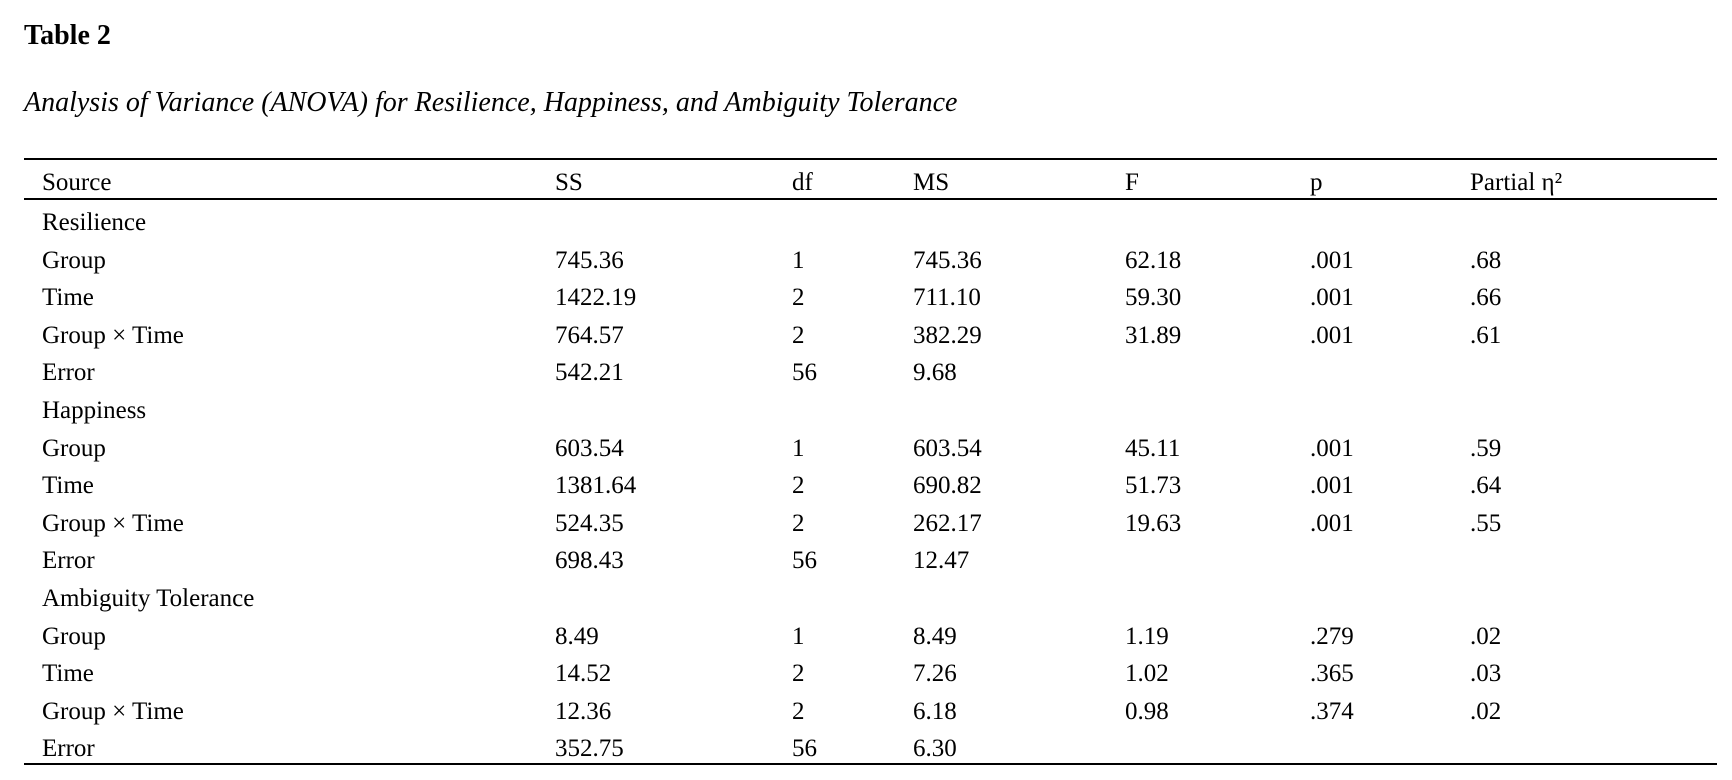  I want to click on header-rule, so click(870, 199).